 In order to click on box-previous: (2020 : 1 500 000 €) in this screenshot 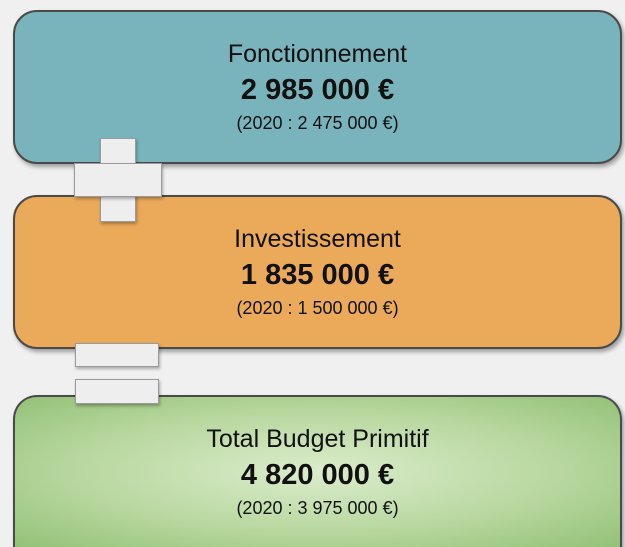, I will do `click(317, 308)`.